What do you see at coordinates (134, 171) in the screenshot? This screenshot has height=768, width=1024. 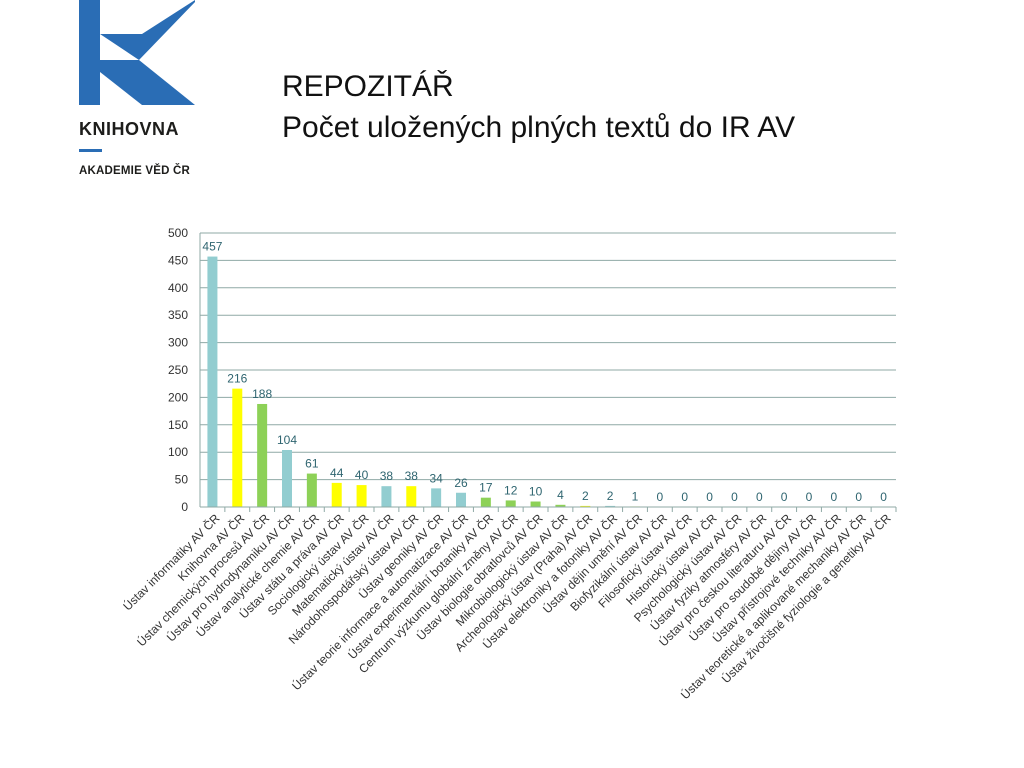 I see `logo-subword: AKADEMIE VĚD ČR` at bounding box center [134, 171].